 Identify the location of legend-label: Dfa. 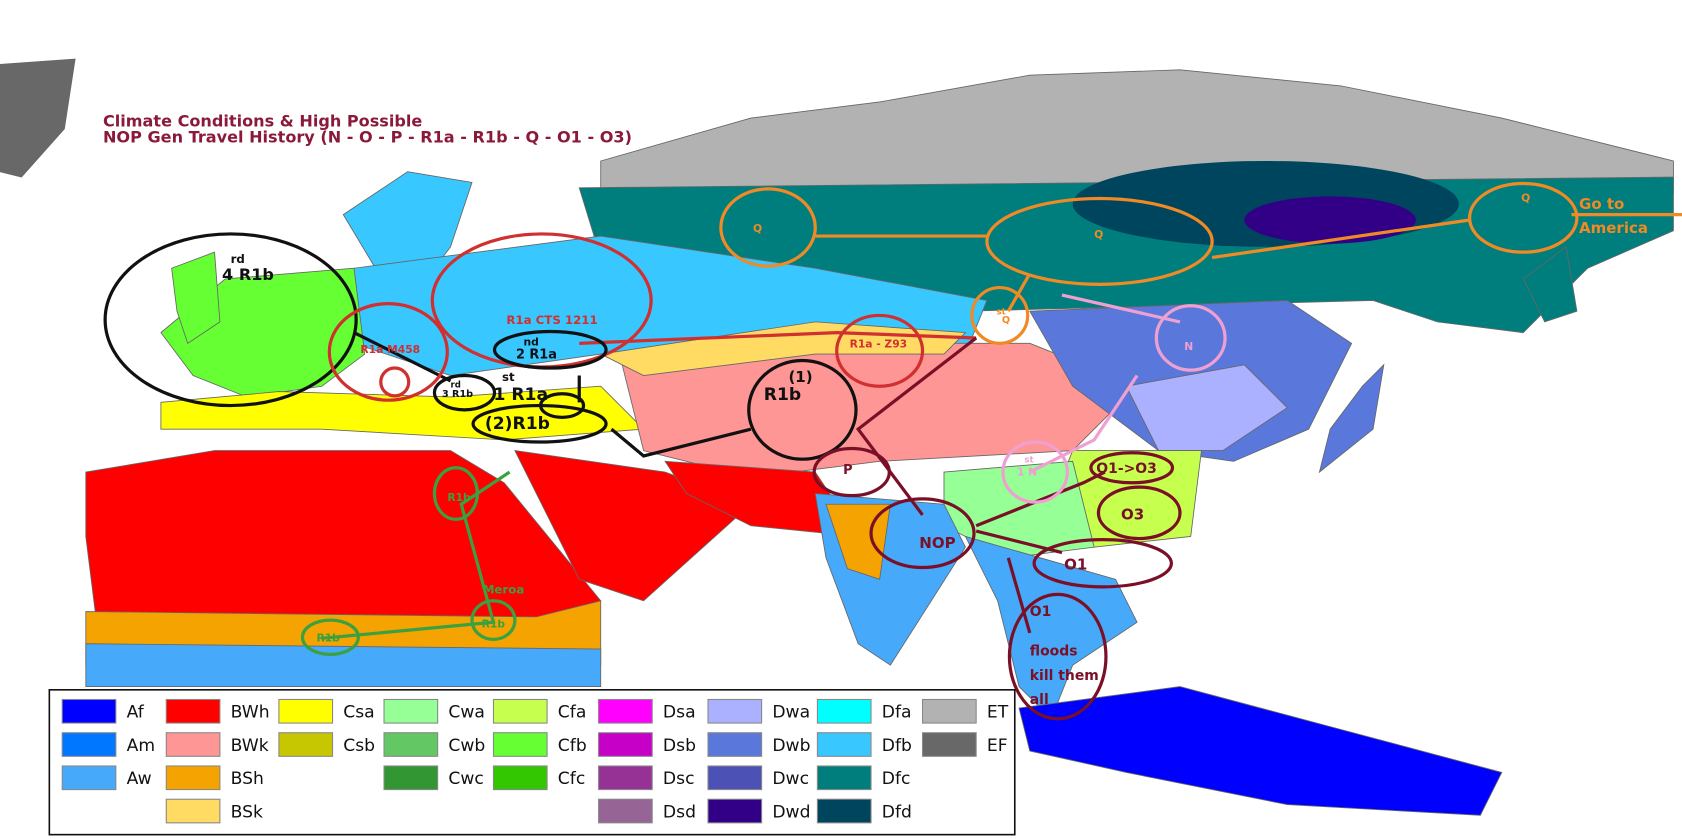
(897, 713).